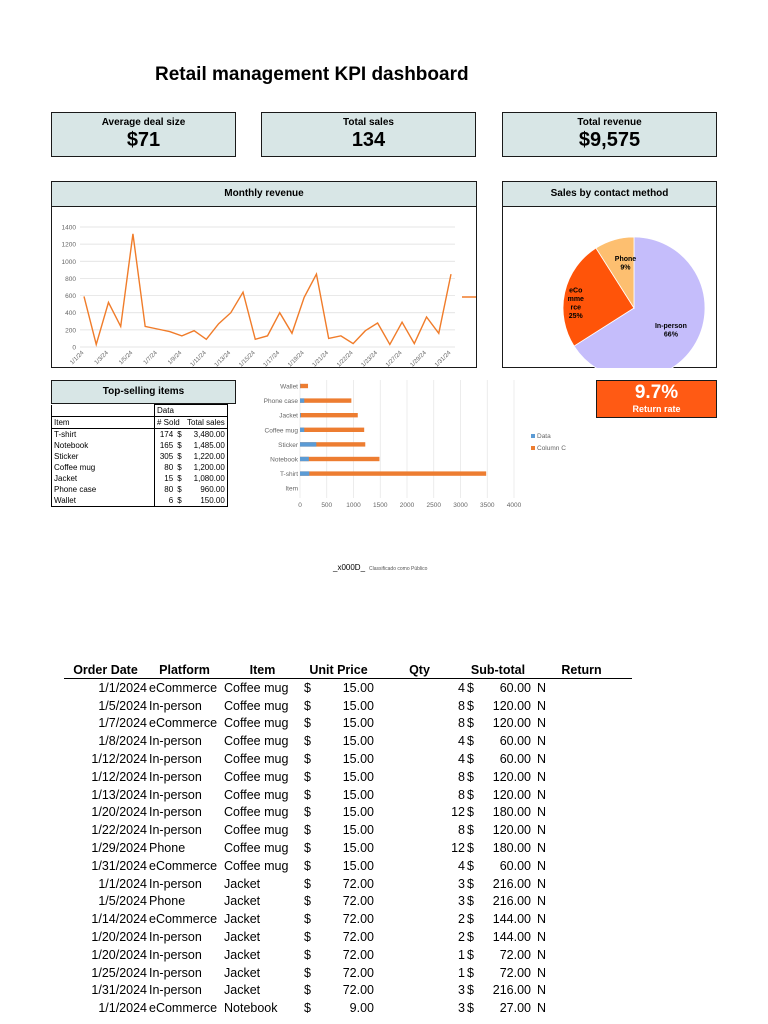 Image resolution: width=768 pixels, height=1024 pixels. I want to click on pie-label: rce, so click(576, 307).